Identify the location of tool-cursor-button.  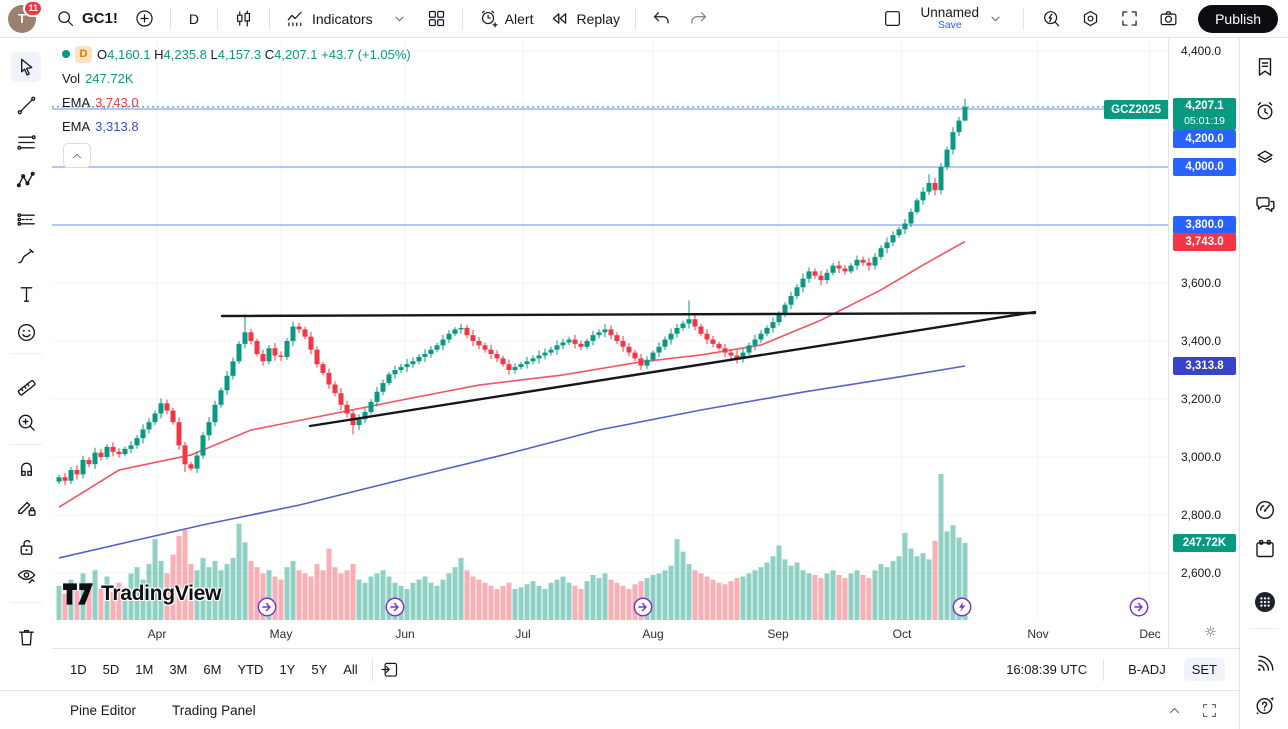
(26, 67).